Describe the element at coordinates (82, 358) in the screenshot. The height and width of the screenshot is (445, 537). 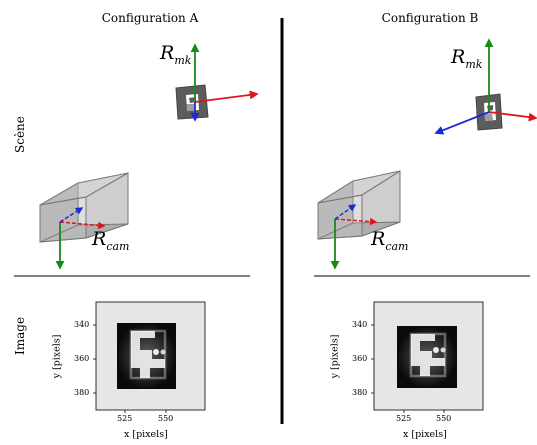
I see `ytick-360-a: 360` at that location.